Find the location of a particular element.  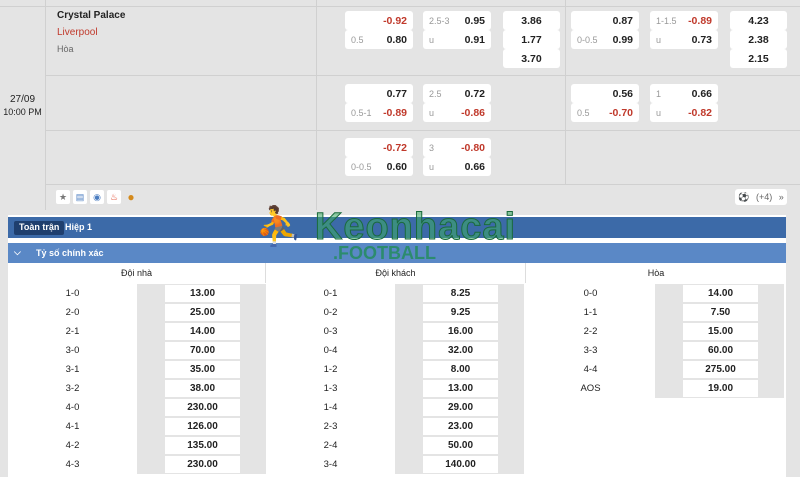

score-row: 2-3 23.00 is located at coordinates (395, 426).